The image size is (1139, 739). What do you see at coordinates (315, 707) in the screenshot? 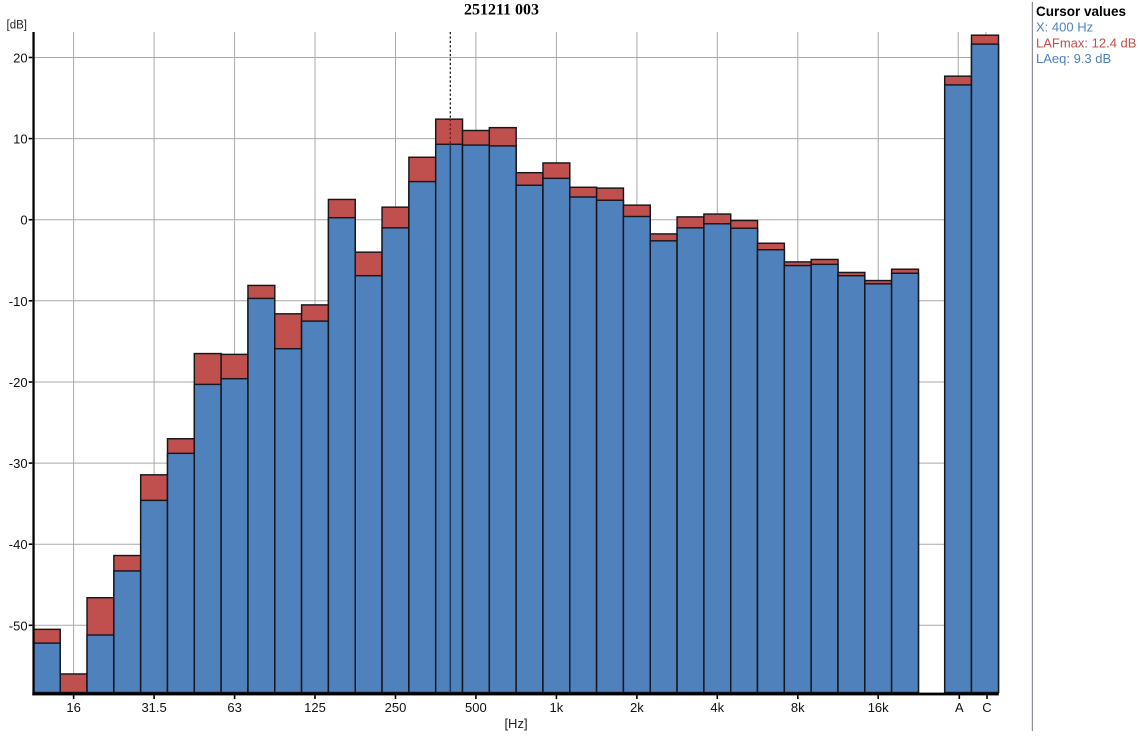
I see `svg-text: 125` at bounding box center [315, 707].